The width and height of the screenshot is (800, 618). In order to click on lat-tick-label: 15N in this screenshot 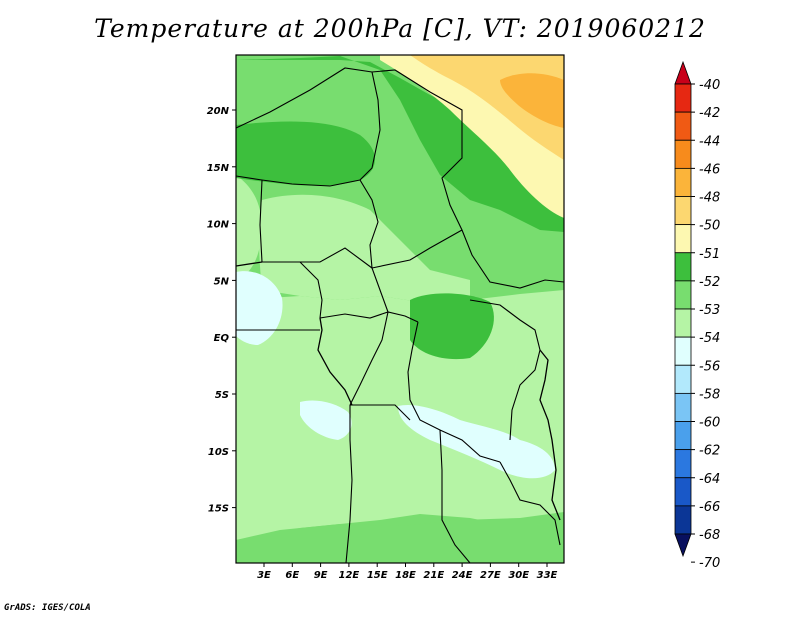, I will do `click(218, 168)`.